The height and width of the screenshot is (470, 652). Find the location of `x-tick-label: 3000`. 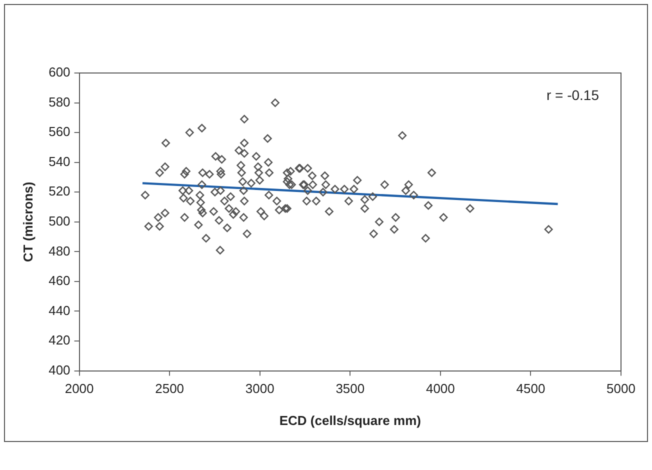

x-tick-label: 3000 is located at coordinates (259, 388).